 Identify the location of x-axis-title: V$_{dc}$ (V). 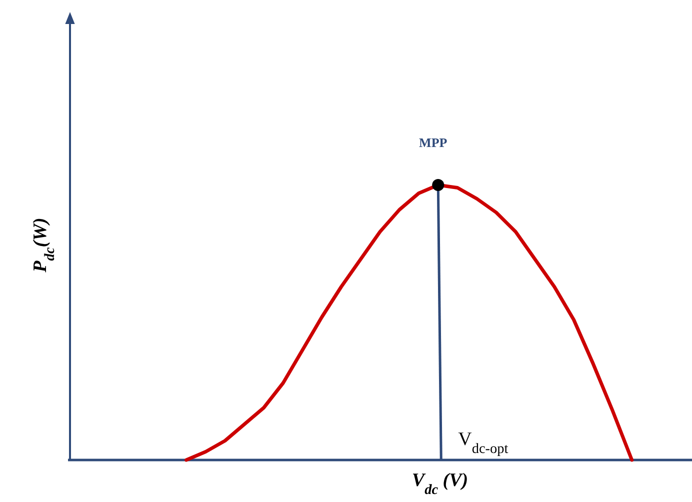
(440, 484).